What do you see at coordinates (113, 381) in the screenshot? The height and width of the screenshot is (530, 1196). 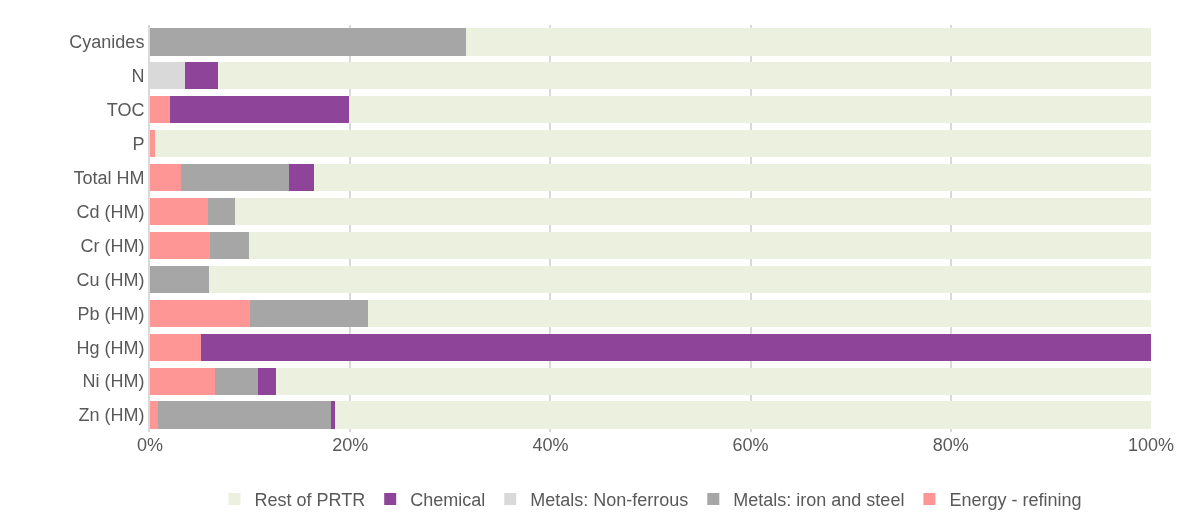 I see `y-tick-label: Ni (HM)` at bounding box center [113, 381].